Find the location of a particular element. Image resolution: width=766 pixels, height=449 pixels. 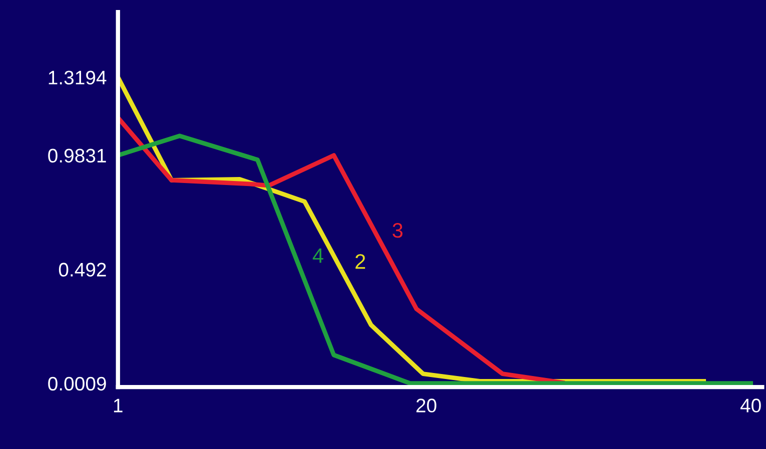

x-tick-label: 40 is located at coordinates (750, 405).